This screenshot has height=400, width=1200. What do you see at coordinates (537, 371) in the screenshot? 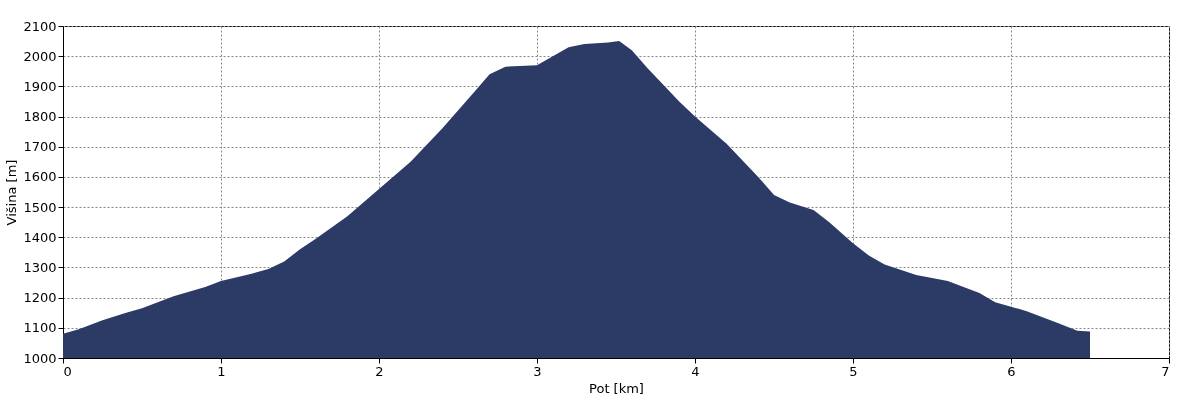
I see `x-tick-label: 3` at bounding box center [537, 371].